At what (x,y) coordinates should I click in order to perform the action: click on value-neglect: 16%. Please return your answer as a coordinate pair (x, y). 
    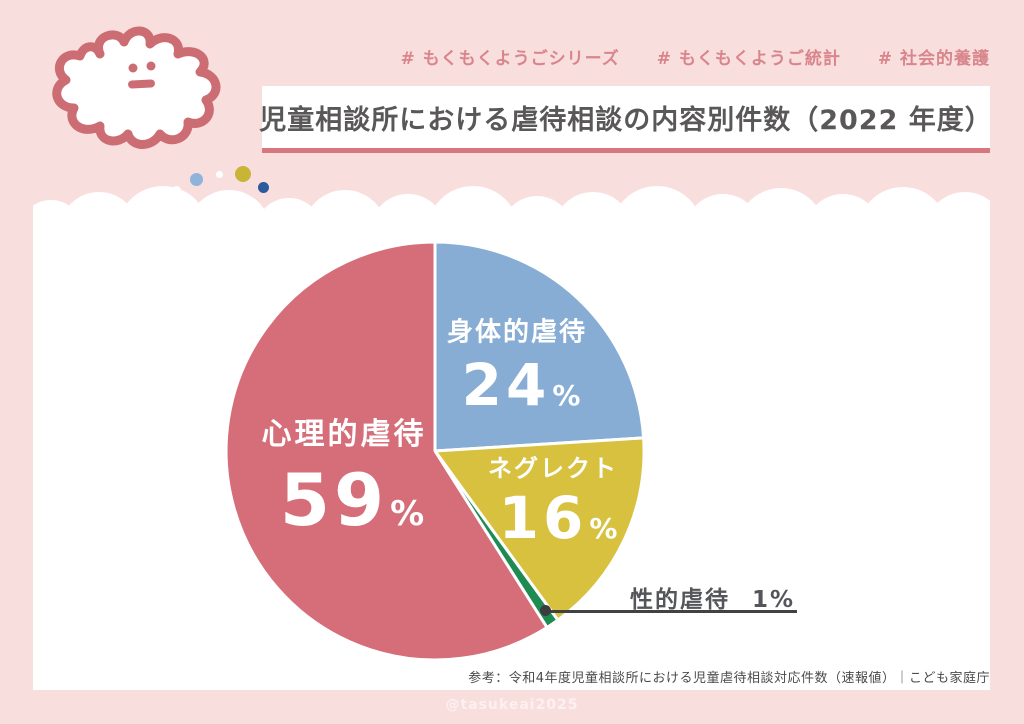
    Looking at the image, I should click on (558, 518).